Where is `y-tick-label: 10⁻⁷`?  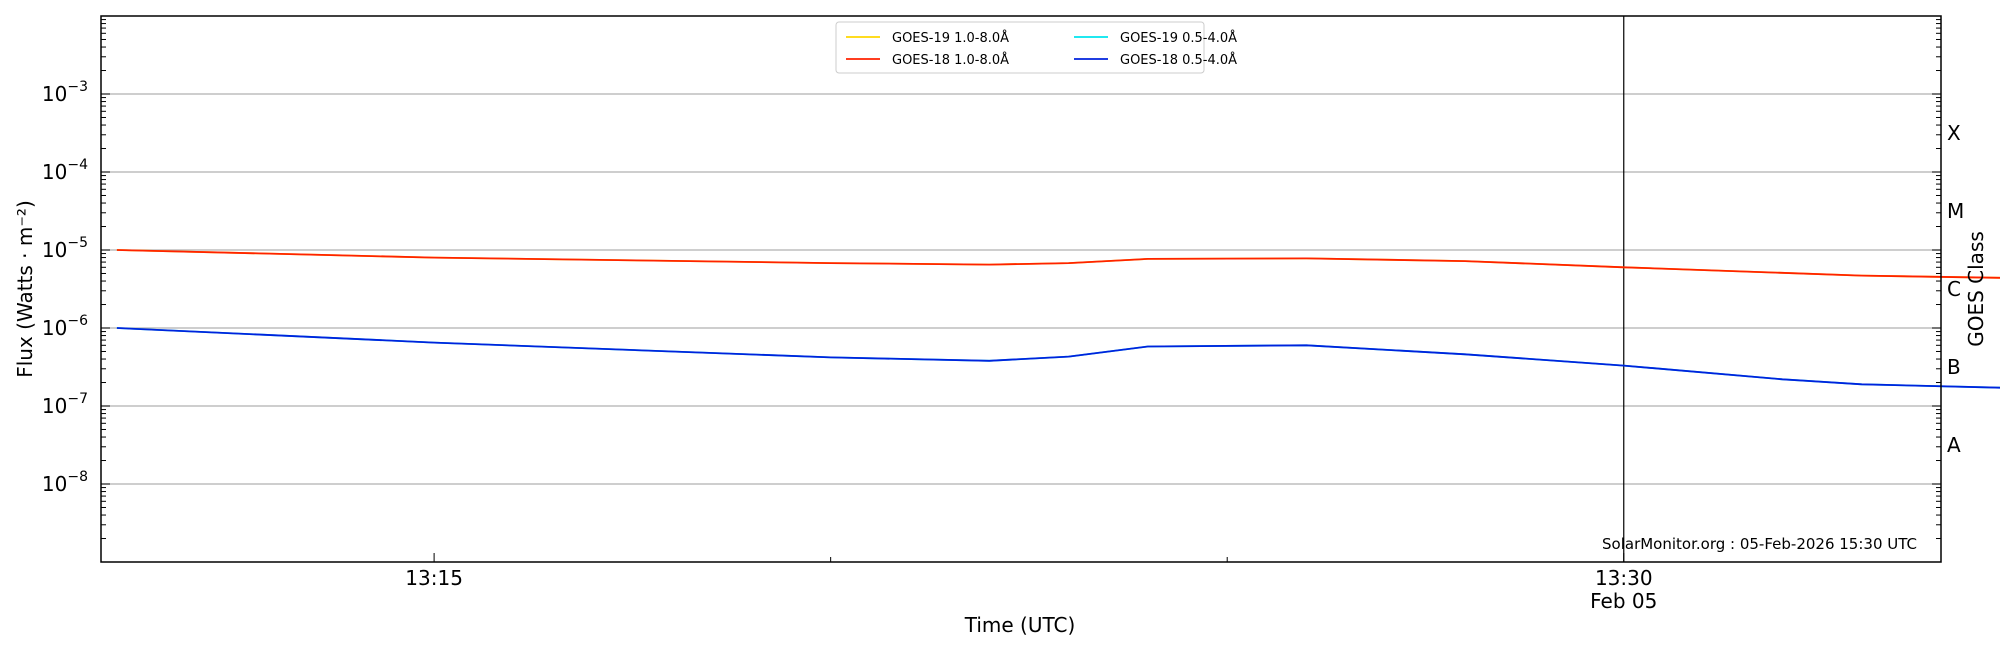 y-tick-label: 10⁻⁷ is located at coordinates (65, 404).